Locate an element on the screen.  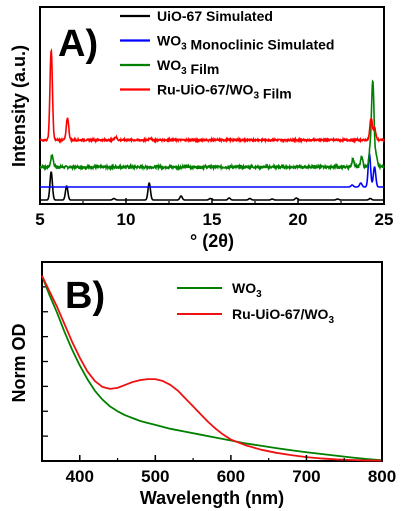
panel-a-legend-label: Ru-UiO-67/WO3 Film is located at coordinates (224, 92).